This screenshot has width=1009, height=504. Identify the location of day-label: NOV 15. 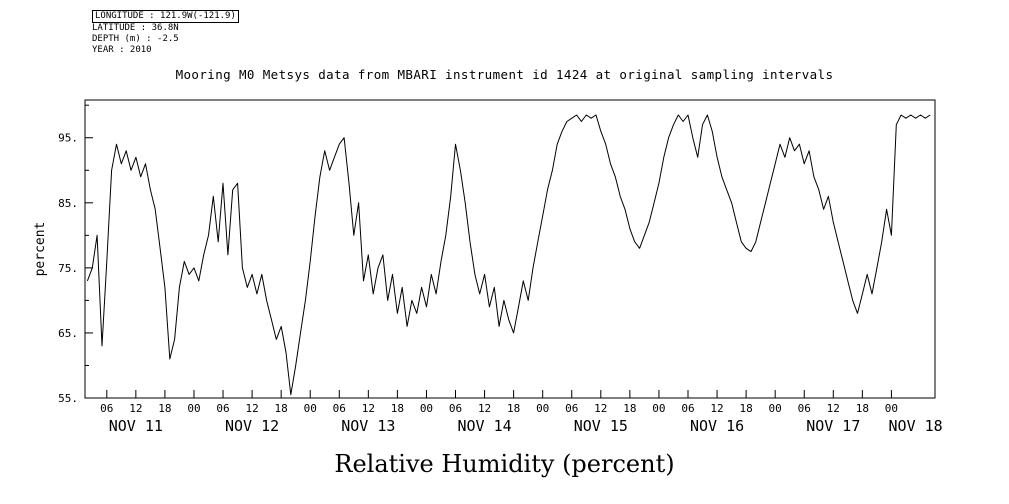
(601, 426).